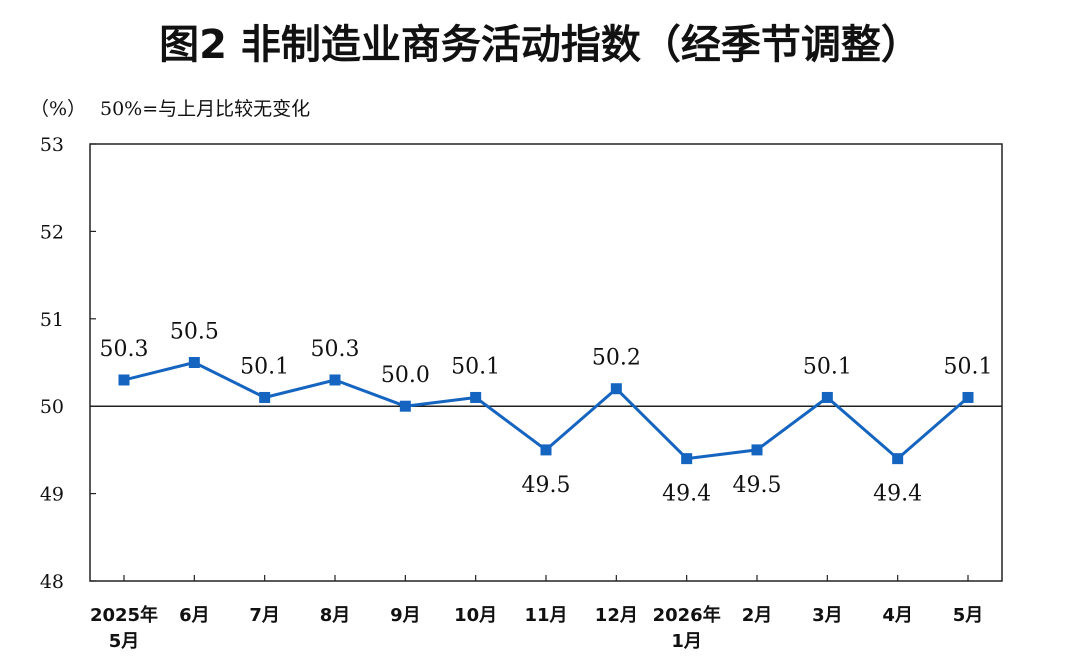 The height and width of the screenshot is (670, 1080). Describe the element at coordinates (405, 615) in the screenshot. I see `x-tick-label: 9月` at that location.